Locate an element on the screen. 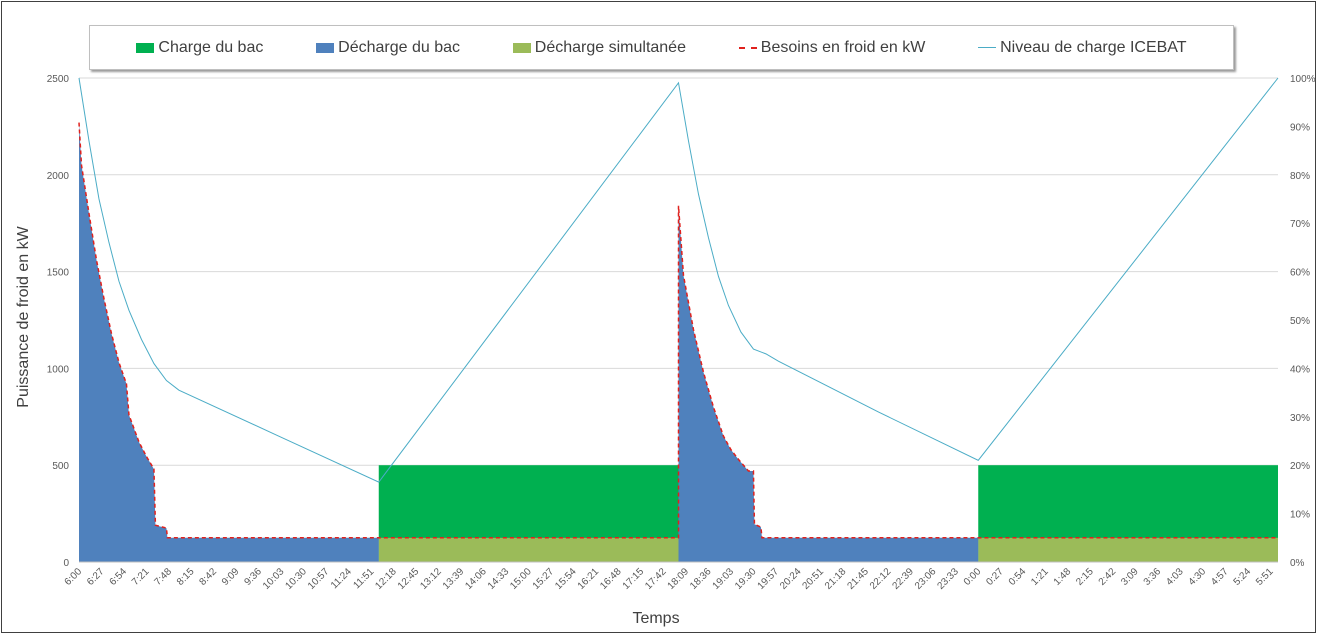  x-tick-label: 19:57 is located at coordinates (769, 579).